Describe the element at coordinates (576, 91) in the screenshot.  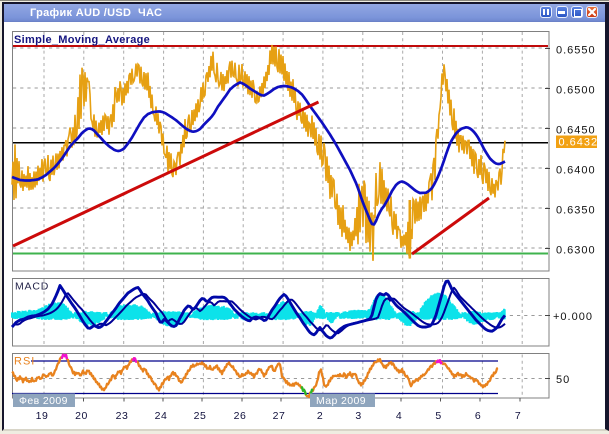
I see `svg-text: 0.6500` at that location.